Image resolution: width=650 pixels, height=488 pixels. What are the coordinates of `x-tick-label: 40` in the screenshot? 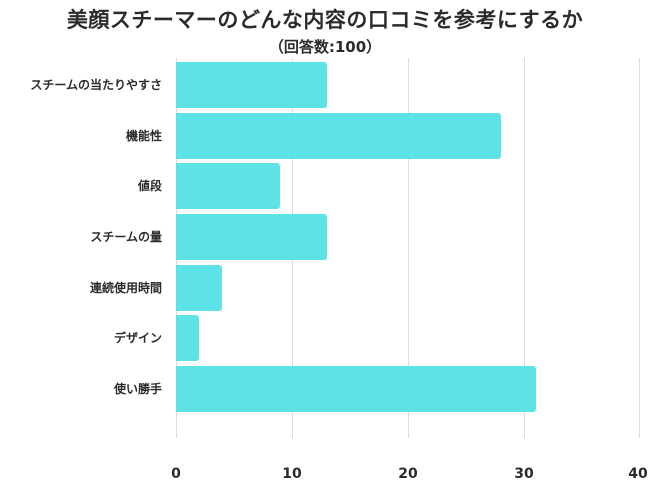 It's located at (638, 474).